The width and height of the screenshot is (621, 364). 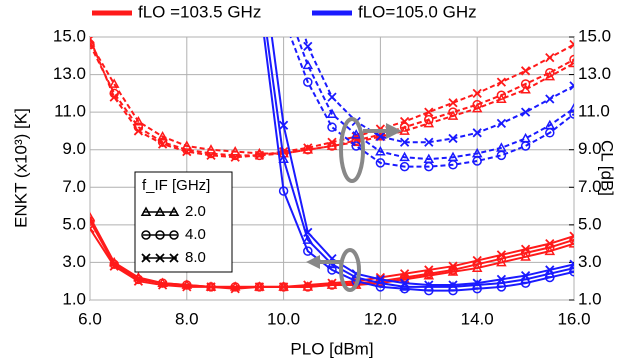 What do you see at coordinates (477, 318) in the screenshot?
I see `x-tick-label: 14.0` at bounding box center [477, 318].